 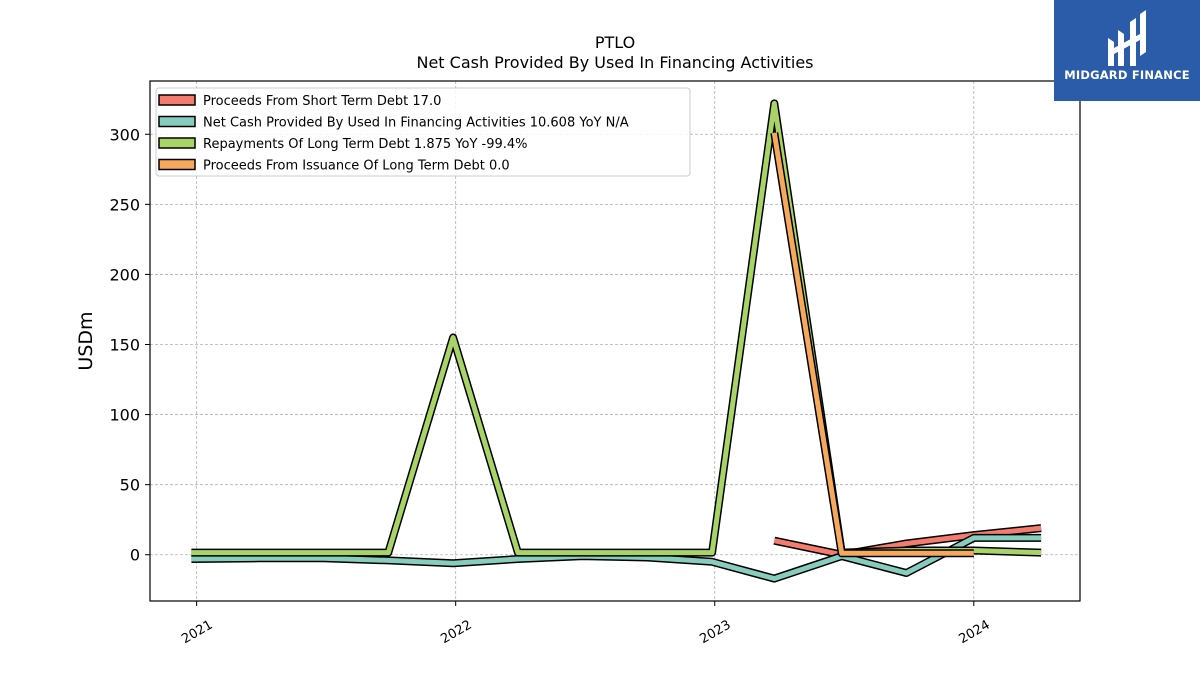 What do you see at coordinates (124, 134) in the screenshot?
I see `y-tick-label: 300` at bounding box center [124, 134].